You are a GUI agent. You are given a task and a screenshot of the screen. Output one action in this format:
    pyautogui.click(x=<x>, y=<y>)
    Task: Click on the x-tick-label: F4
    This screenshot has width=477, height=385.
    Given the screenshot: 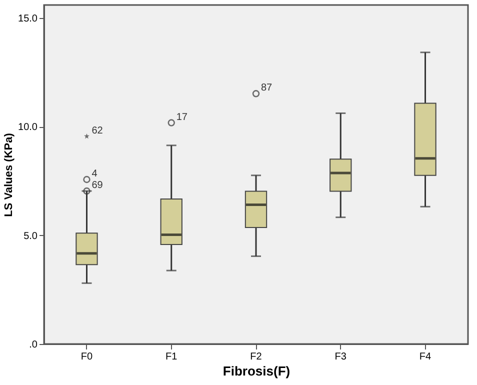 What is the action you would take?
    pyautogui.click(x=425, y=357)
    